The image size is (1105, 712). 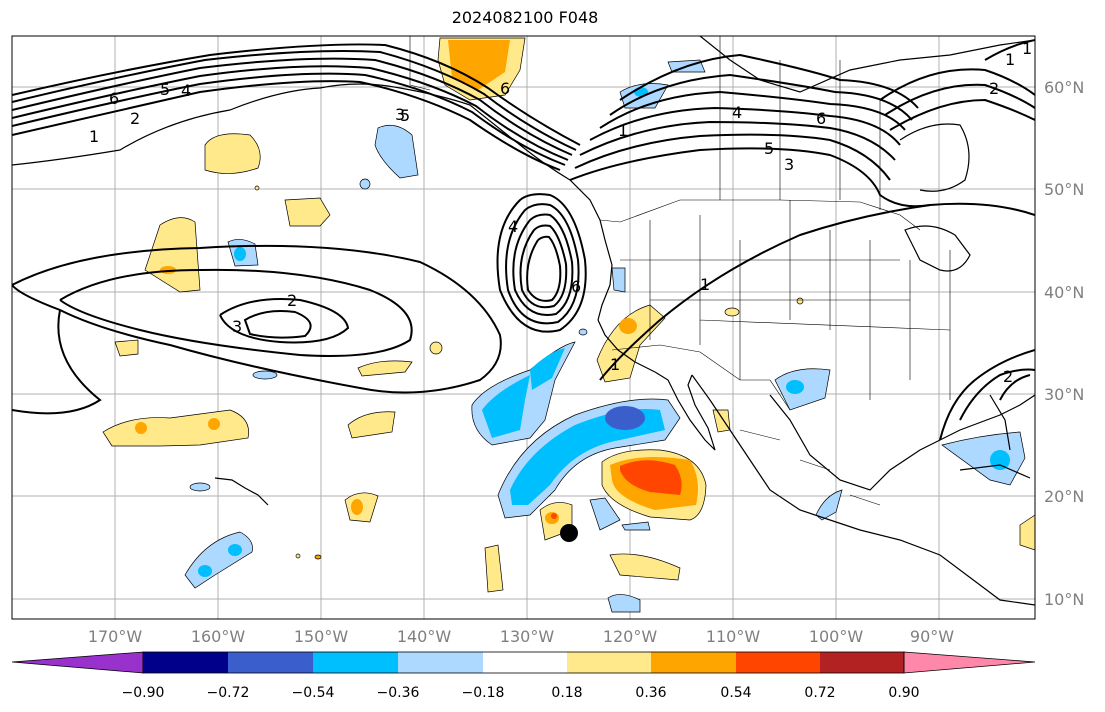 I want to click on lat-tick: 20°N, so click(x=1064, y=496).